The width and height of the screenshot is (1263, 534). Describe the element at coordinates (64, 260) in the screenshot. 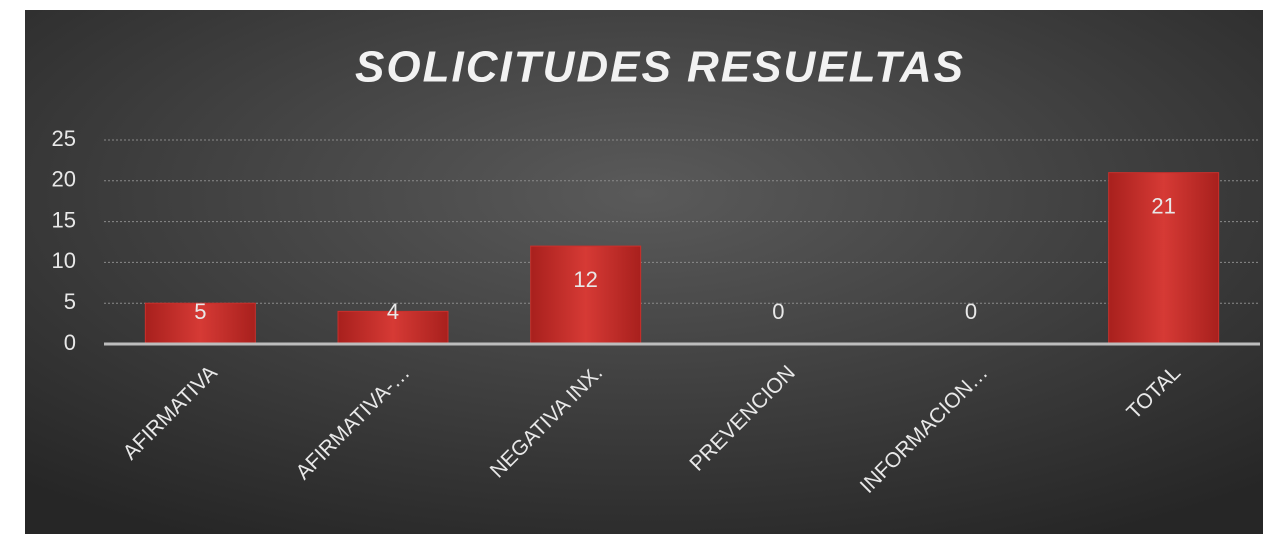

I see `y-tick-label: 10` at that location.